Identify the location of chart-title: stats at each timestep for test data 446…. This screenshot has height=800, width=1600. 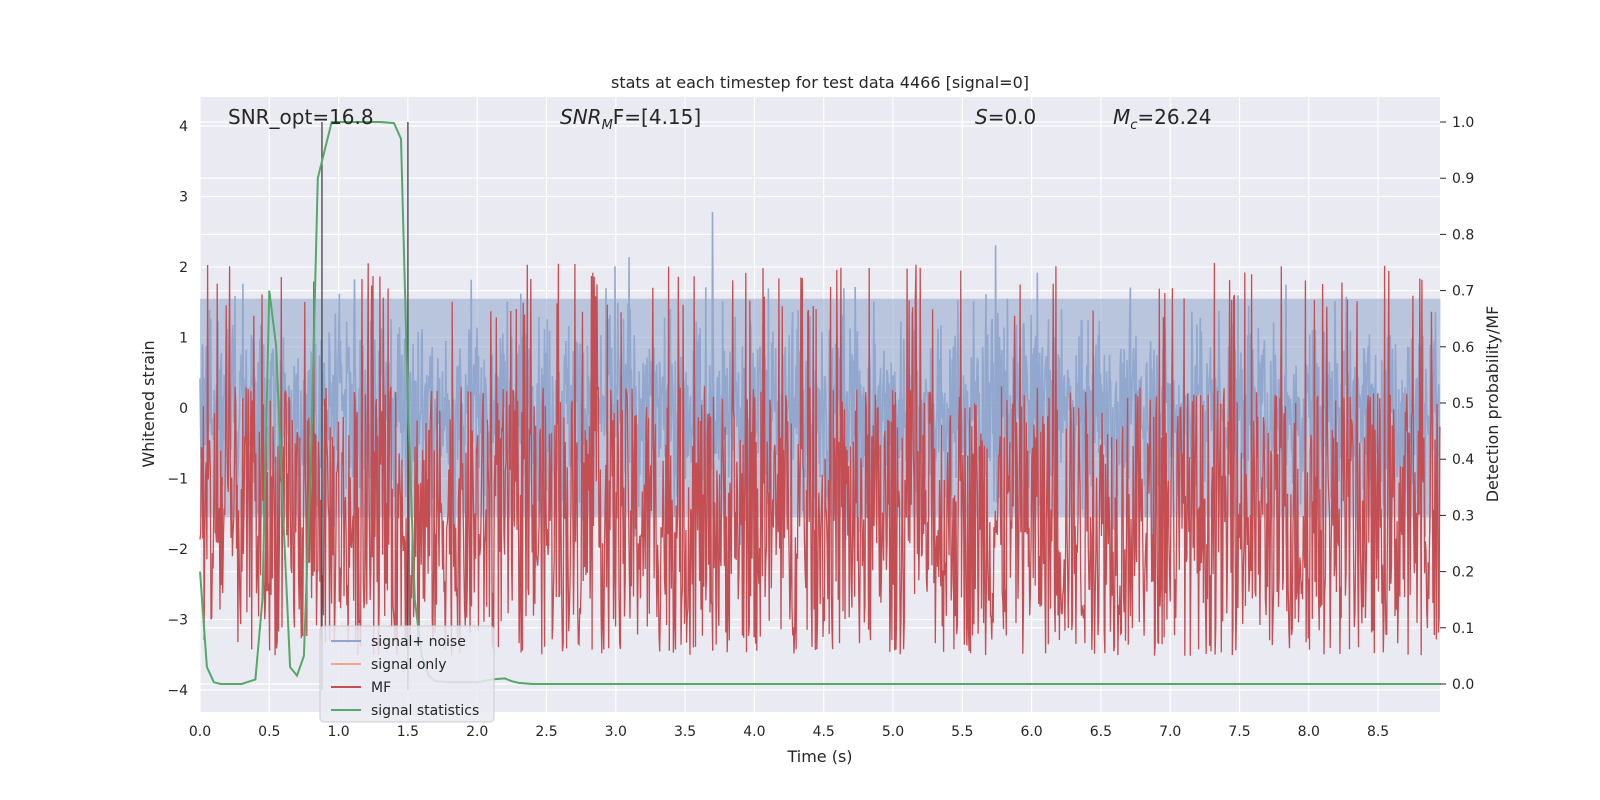
(820, 82).